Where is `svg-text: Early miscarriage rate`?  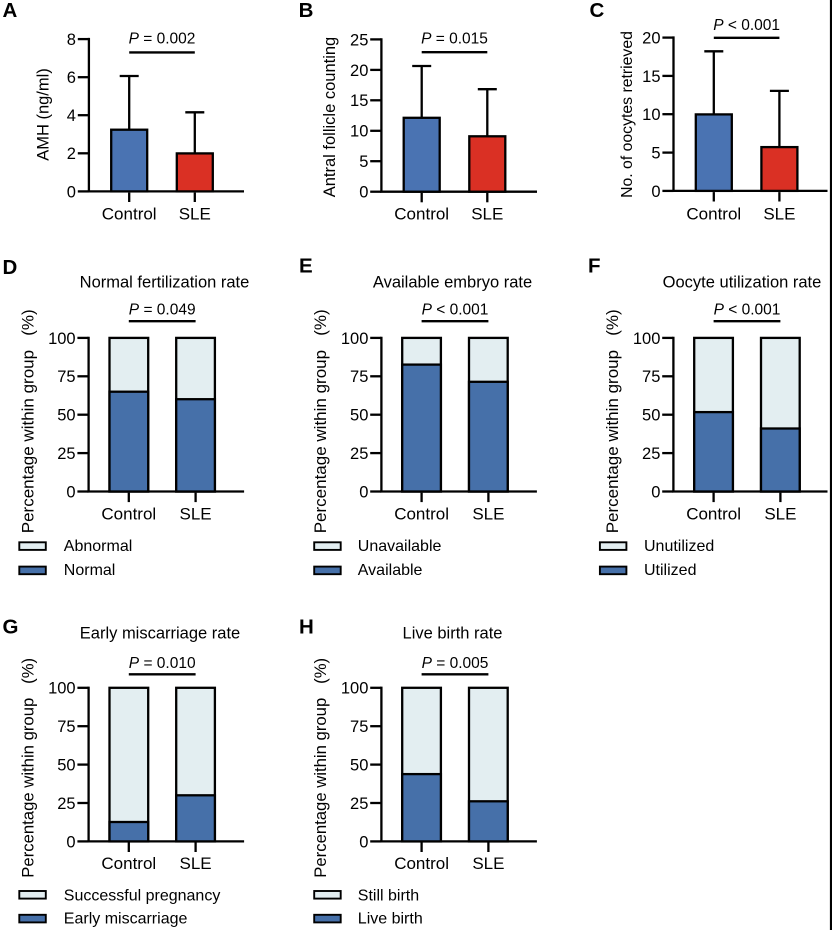
svg-text: Early miscarriage rate is located at coordinates (160, 634).